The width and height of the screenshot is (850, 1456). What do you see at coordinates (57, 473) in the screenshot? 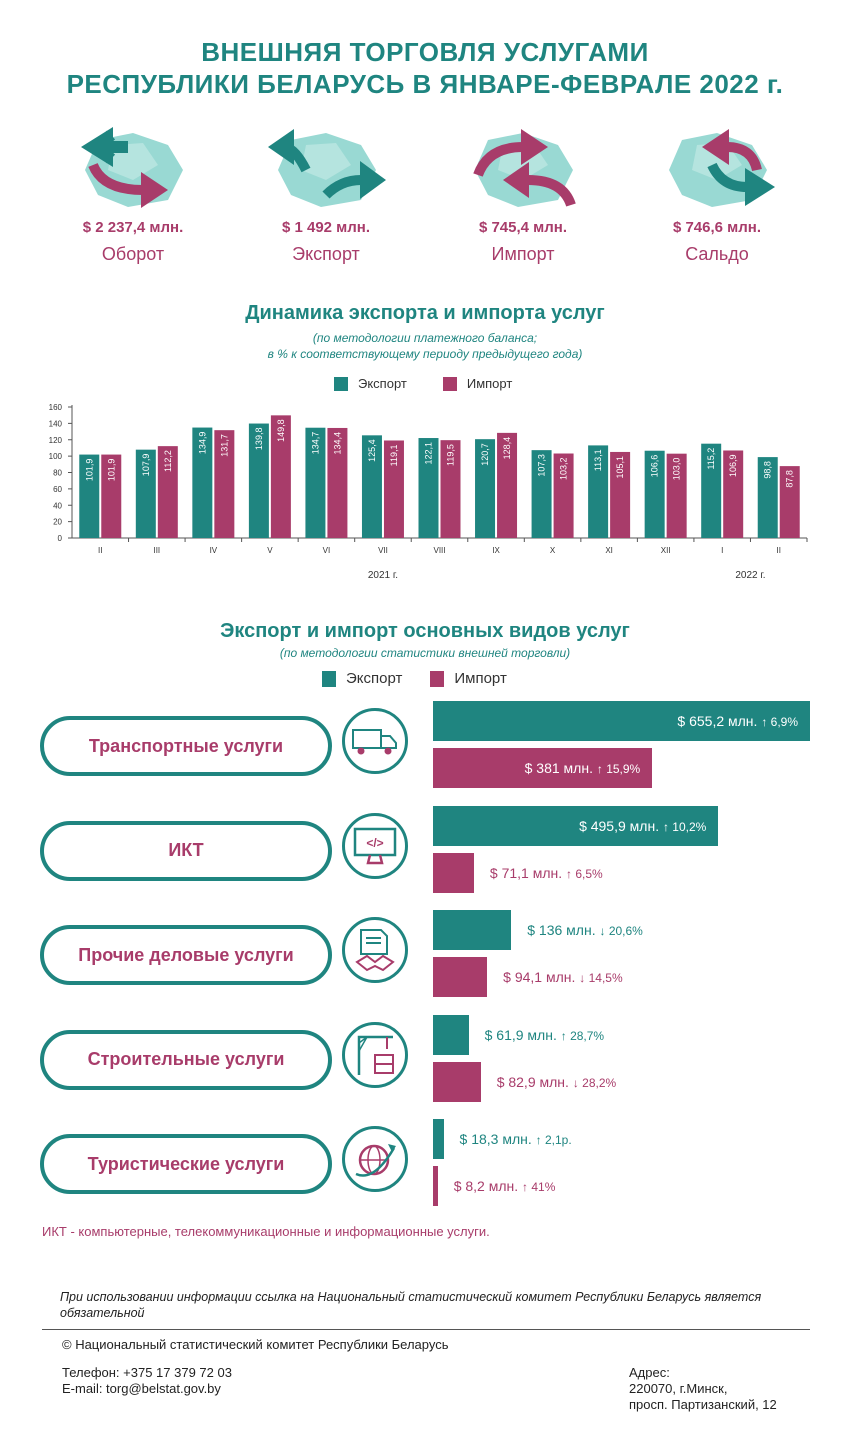
I see `y-tick-label: 80` at bounding box center [57, 473].